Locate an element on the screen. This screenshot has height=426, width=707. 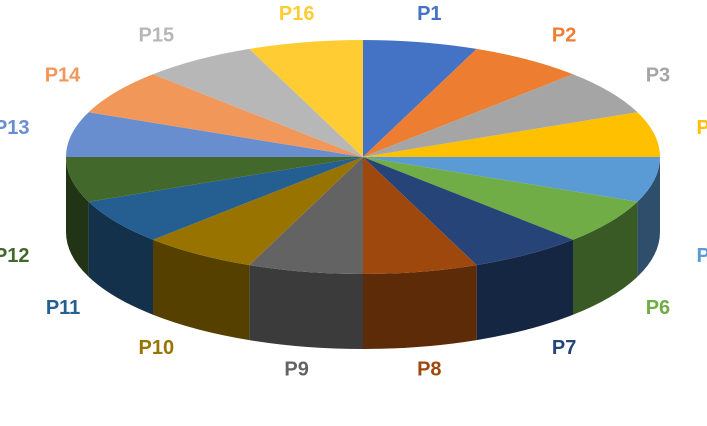
pie-slice-p15 is located at coordinates (257, 102).